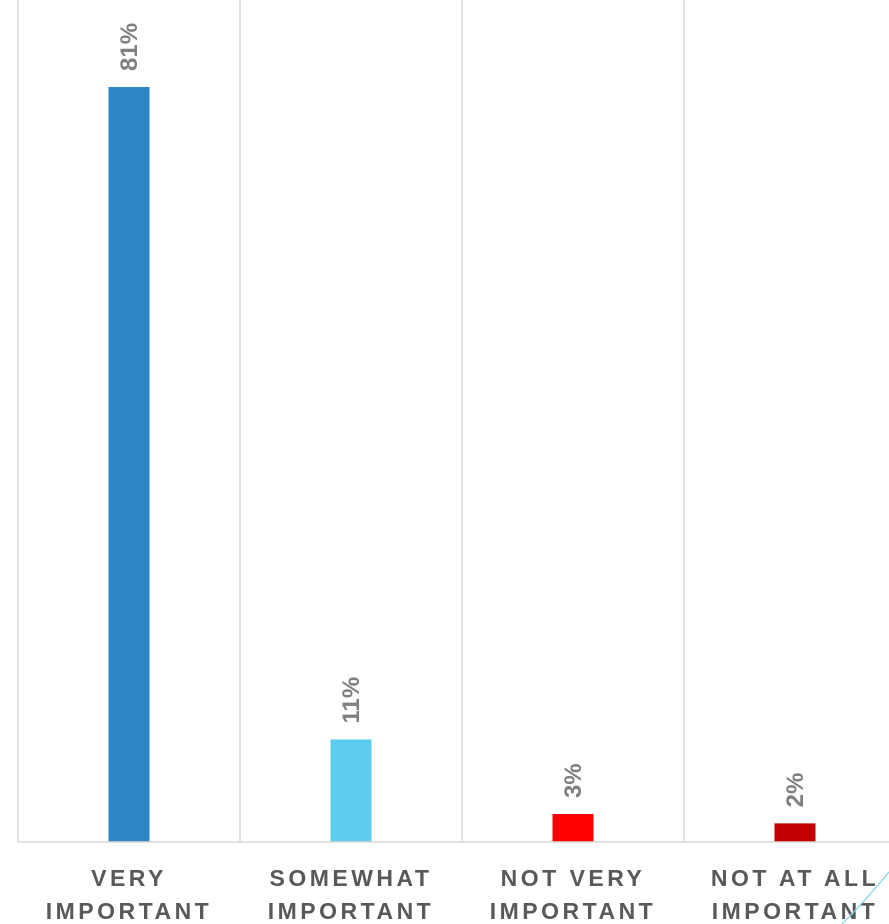 This screenshot has height=924, width=889. Describe the element at coordinates (573, 780) in the screenshot. I see `data-label: 3%` at that location.